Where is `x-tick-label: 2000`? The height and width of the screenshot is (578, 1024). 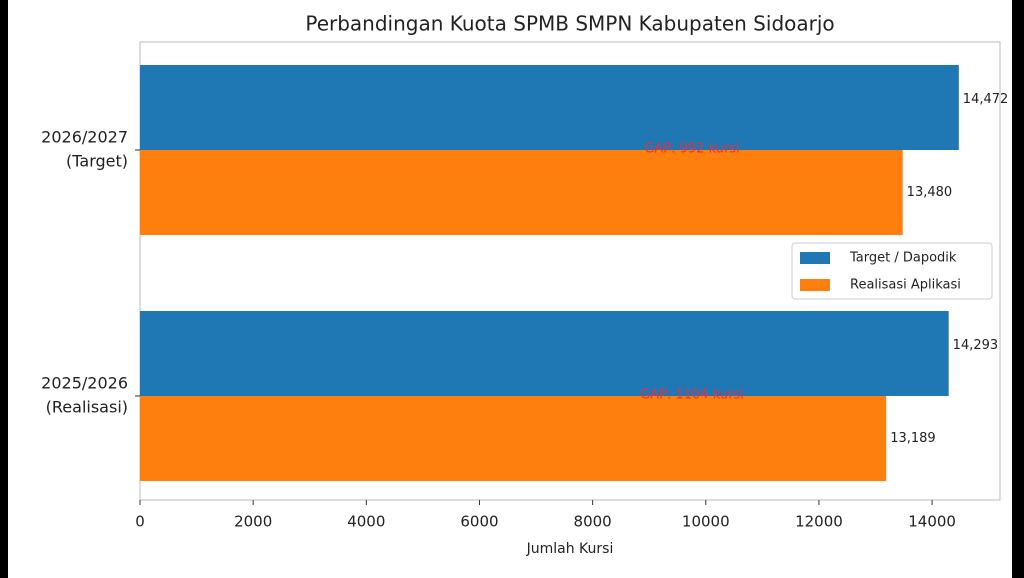 x-tick-label: 2000 is located at coordinates (253, 522).